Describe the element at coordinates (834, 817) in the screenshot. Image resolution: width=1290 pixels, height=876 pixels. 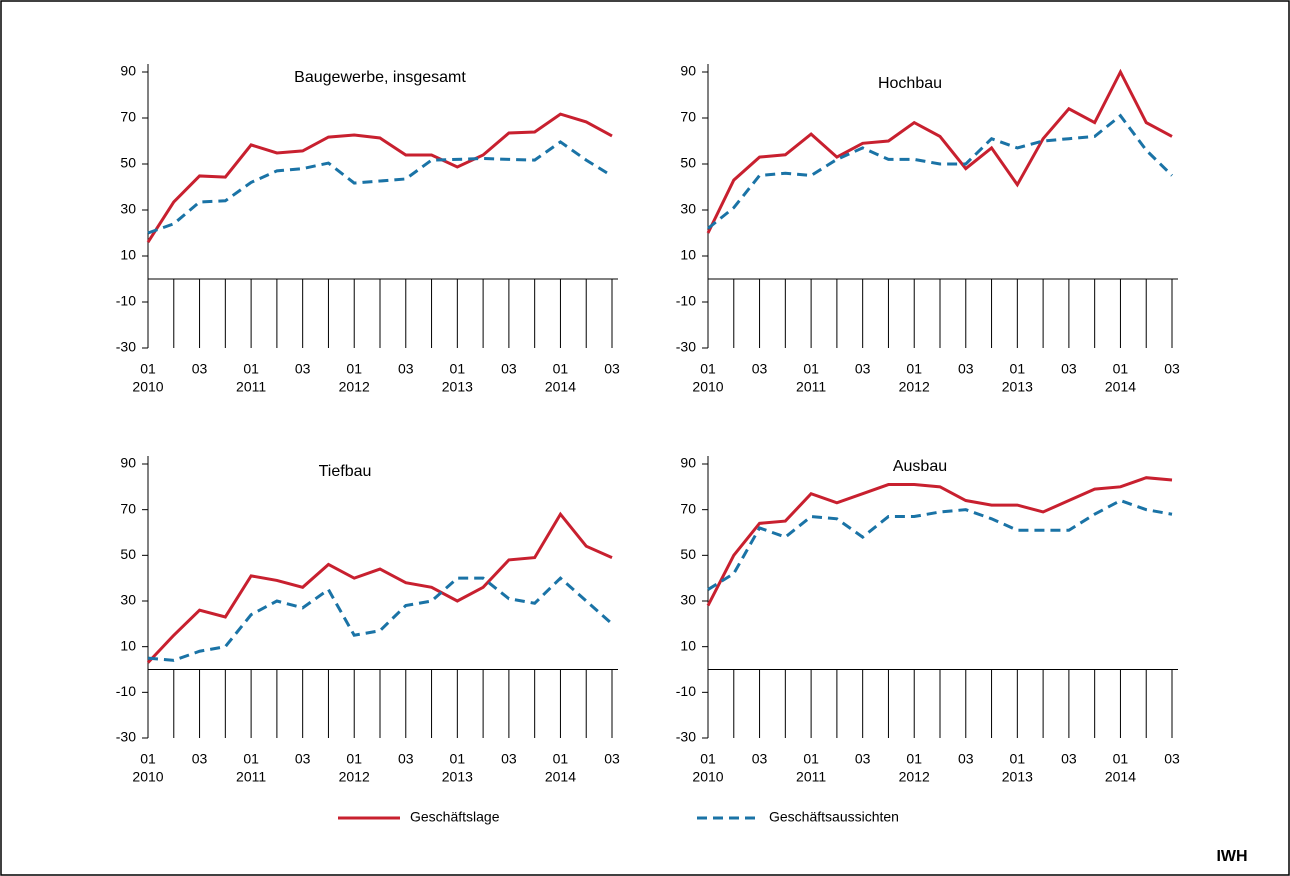
I see `legend-label: Geschäftsaussichten` at that location.